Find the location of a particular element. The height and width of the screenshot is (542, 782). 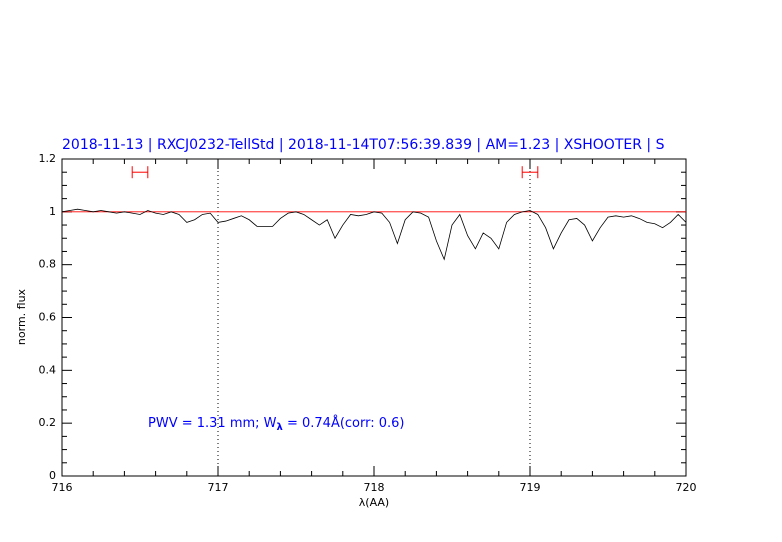

x-axis-label: λ(AA) is located at coordinates (374, 502).